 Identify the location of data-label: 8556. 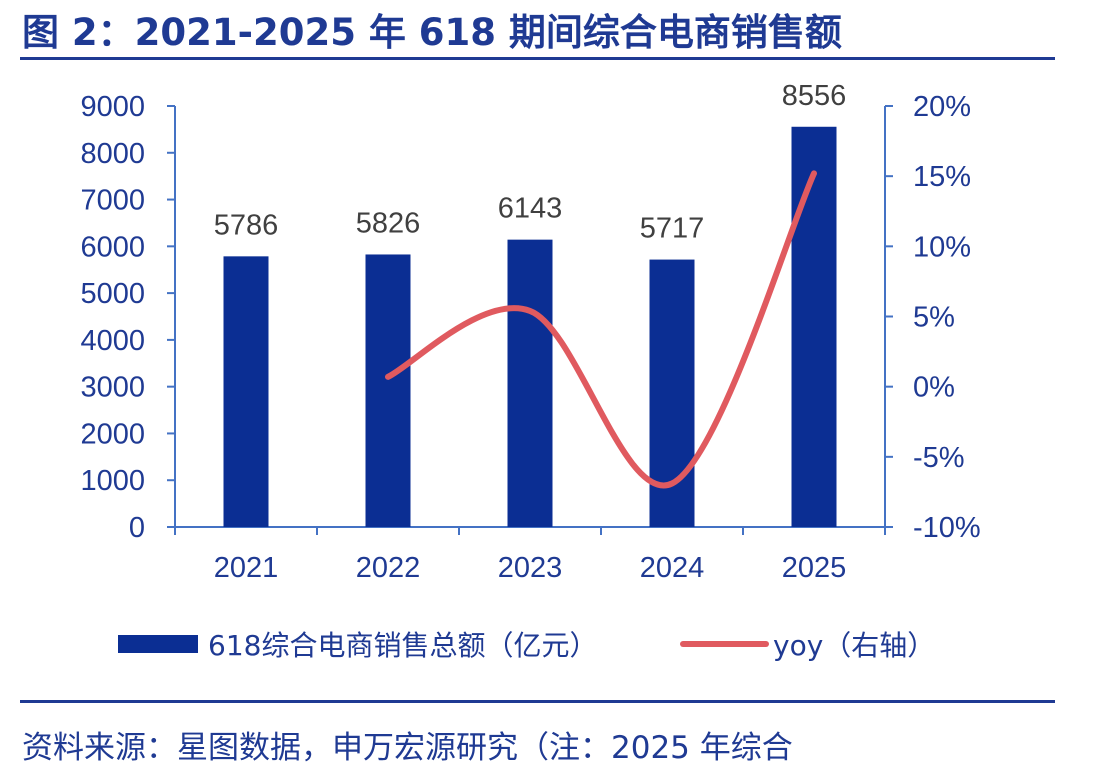
(814, 96).